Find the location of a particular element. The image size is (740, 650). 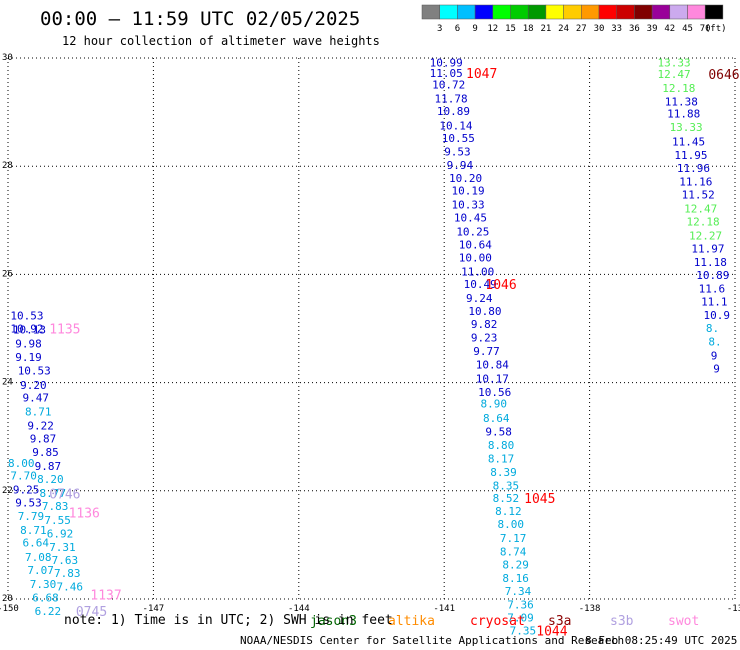

wave-height-value: 9.53 is located at coordinates (457, 152).